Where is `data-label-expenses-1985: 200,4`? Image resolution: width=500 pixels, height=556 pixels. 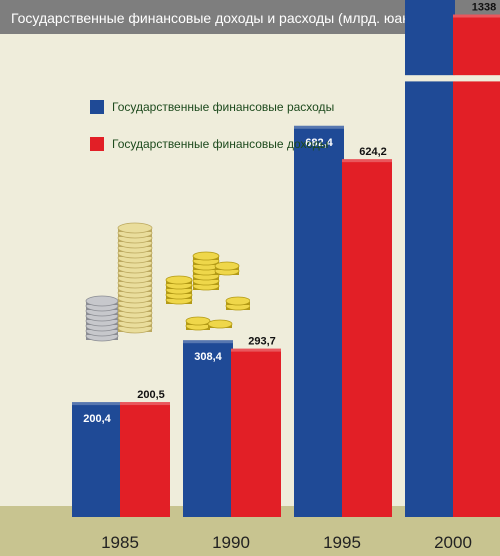
data-label-expenses-1985: 200,4 is located at coordinates (97, 419).